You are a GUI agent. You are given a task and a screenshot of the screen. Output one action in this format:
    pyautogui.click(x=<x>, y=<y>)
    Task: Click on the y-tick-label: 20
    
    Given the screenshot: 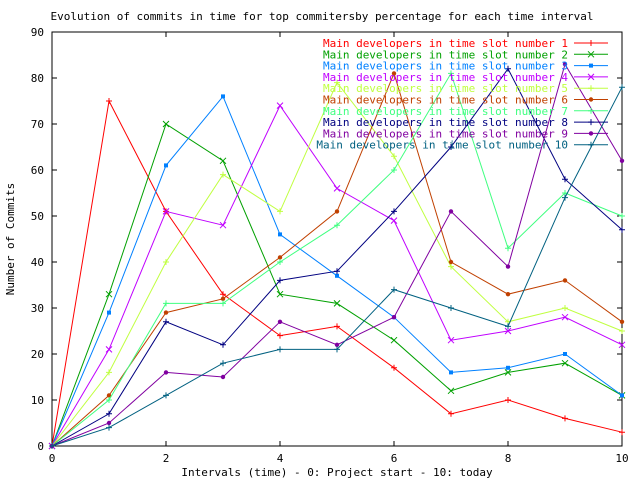 What is the action you would take?
    pyautogui.click(x=37, y=354)
    